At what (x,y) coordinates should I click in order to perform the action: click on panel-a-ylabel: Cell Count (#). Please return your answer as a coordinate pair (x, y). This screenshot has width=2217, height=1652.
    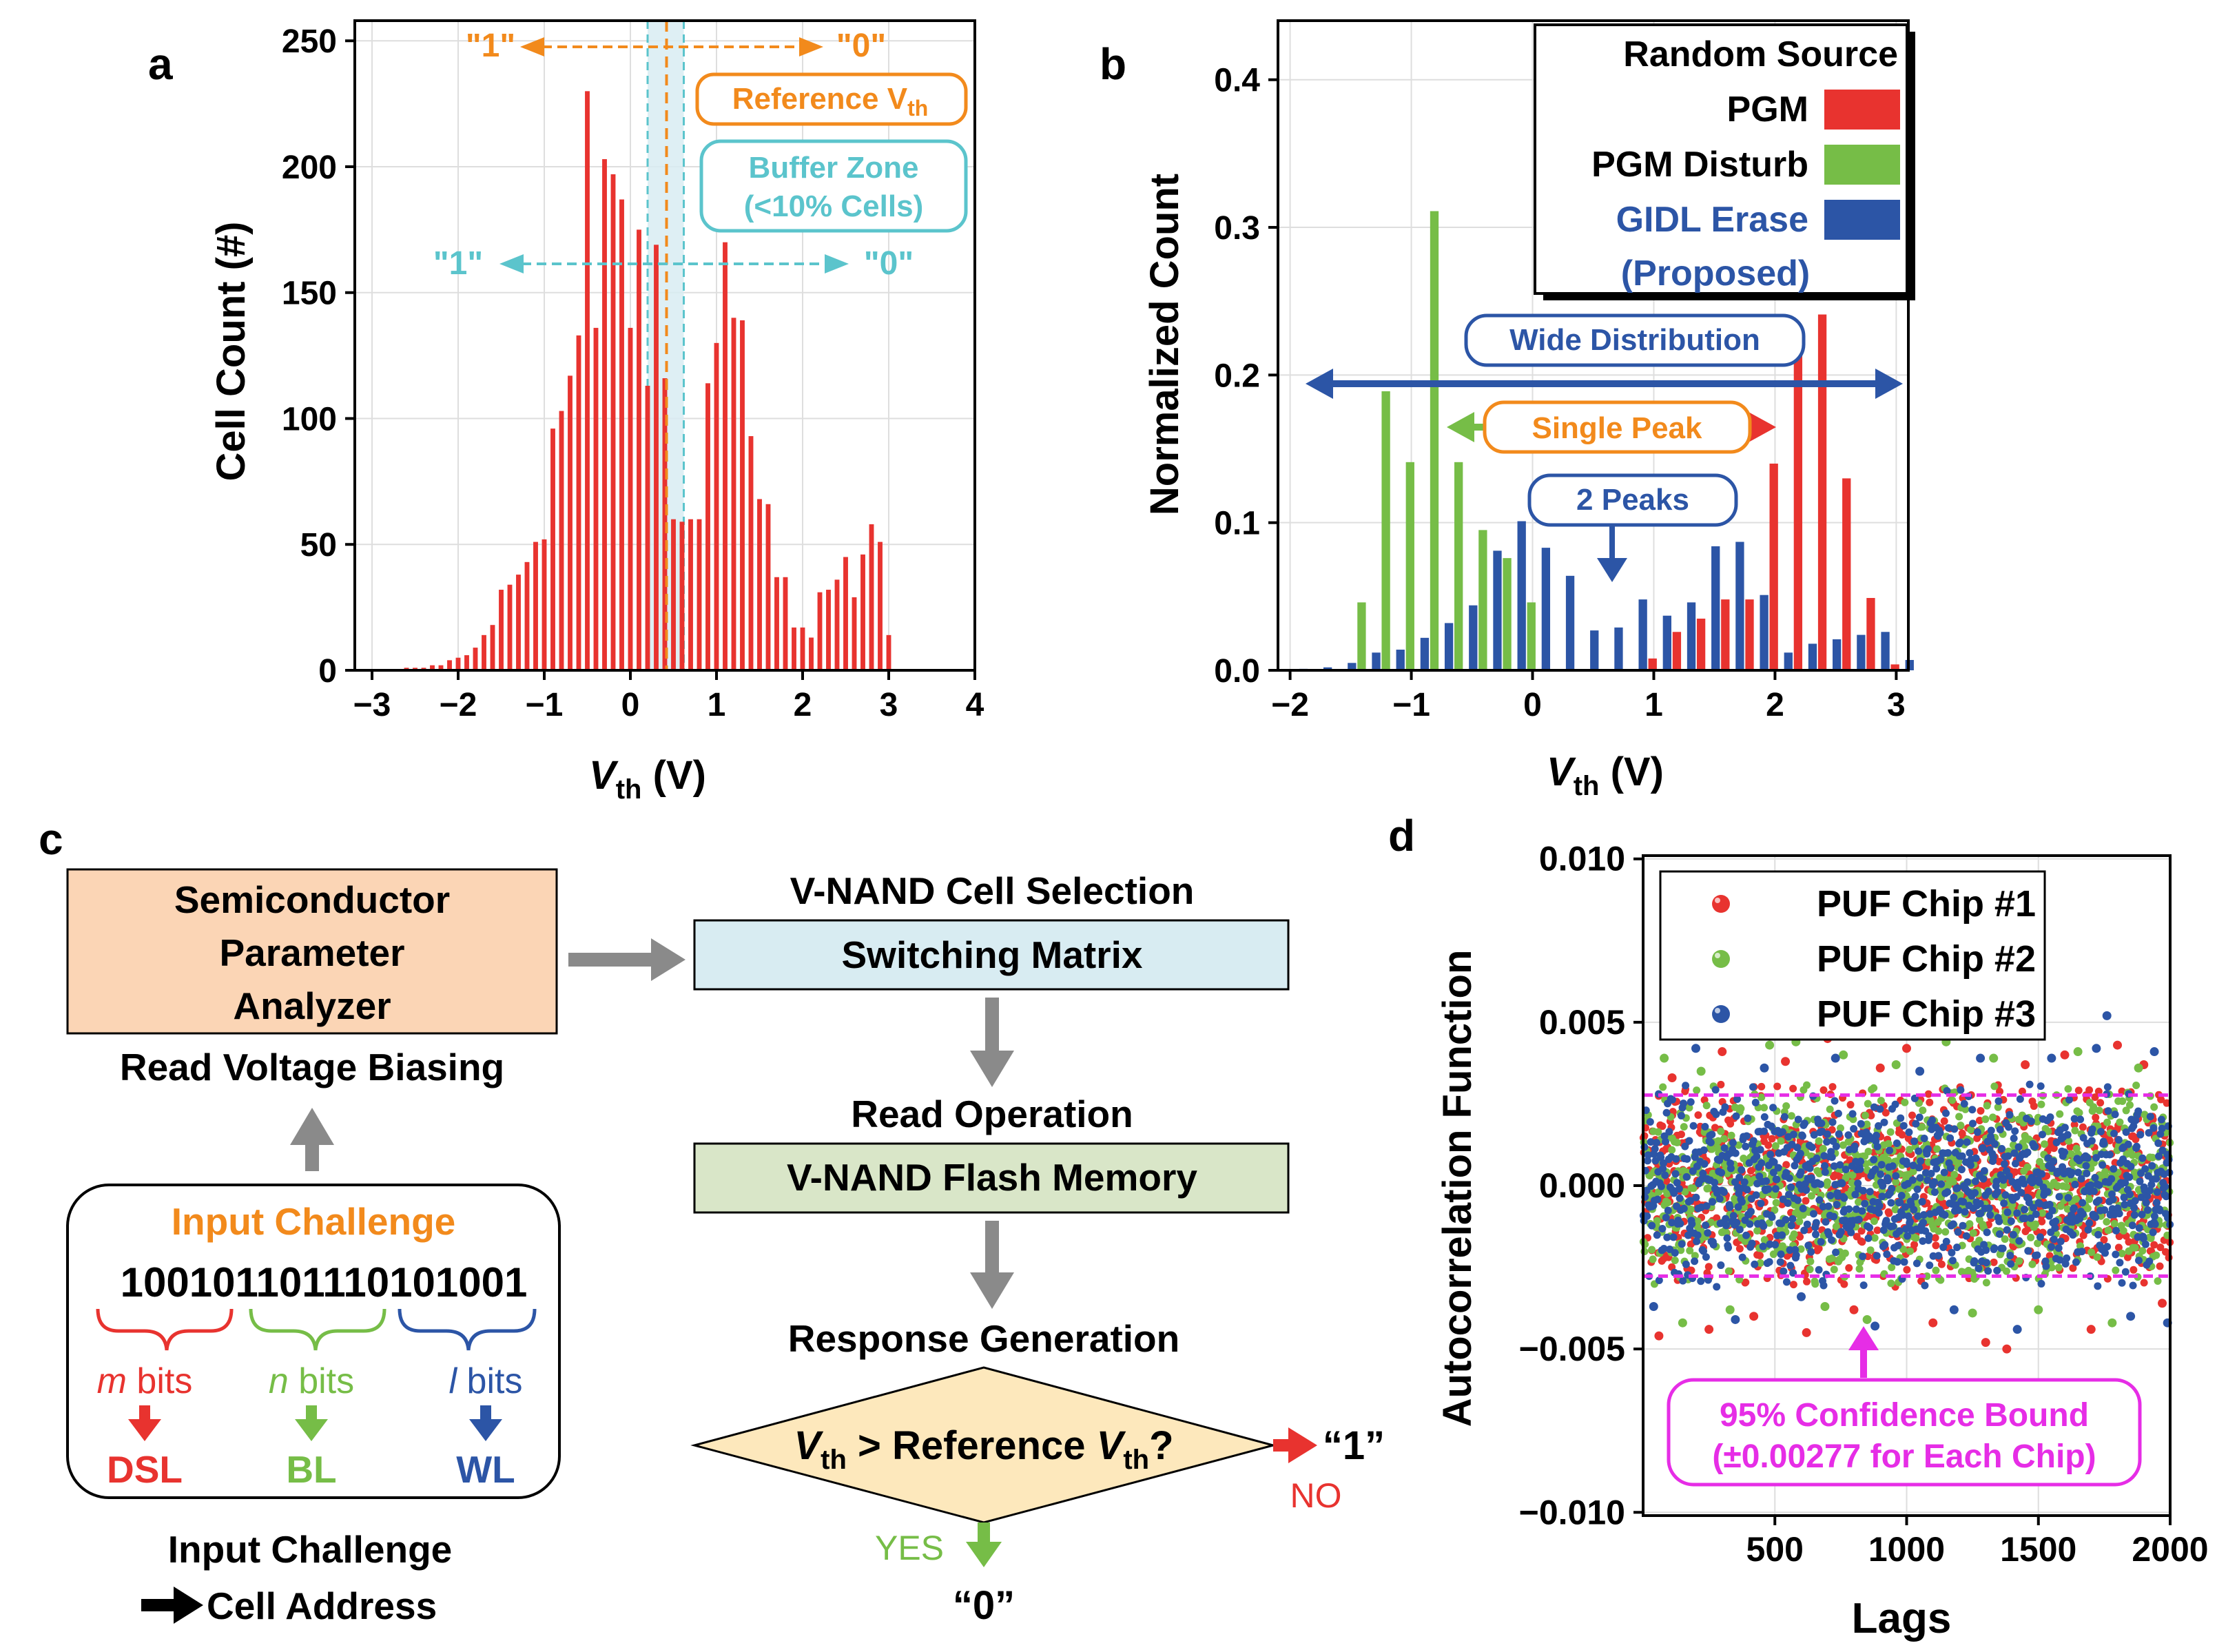
    Looking at the image, I should click on (231, 352).